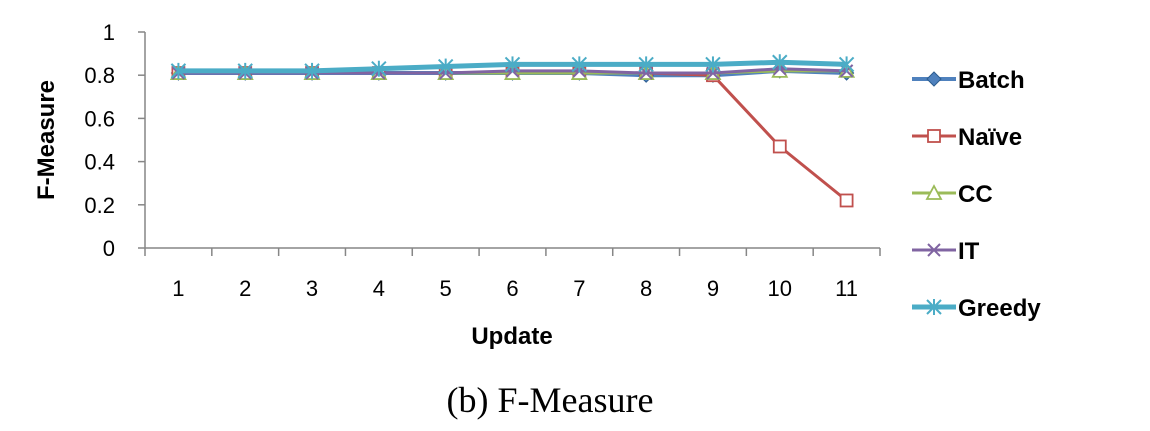 The width and height of the screenshot is (1150, 431). Describe the element at coordinates (379, 288) in the screenshot. I see `x-tick-label: 4` at that location.